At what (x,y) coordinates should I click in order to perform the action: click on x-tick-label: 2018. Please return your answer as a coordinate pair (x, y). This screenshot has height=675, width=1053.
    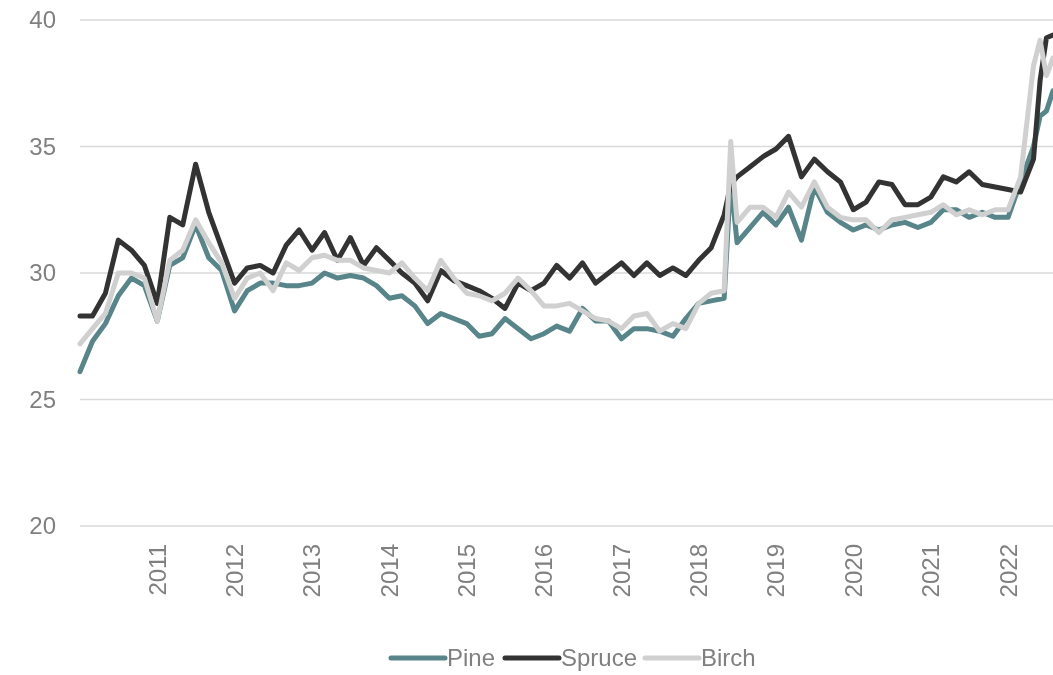
    Looking at the image, I should click on (699, 571).